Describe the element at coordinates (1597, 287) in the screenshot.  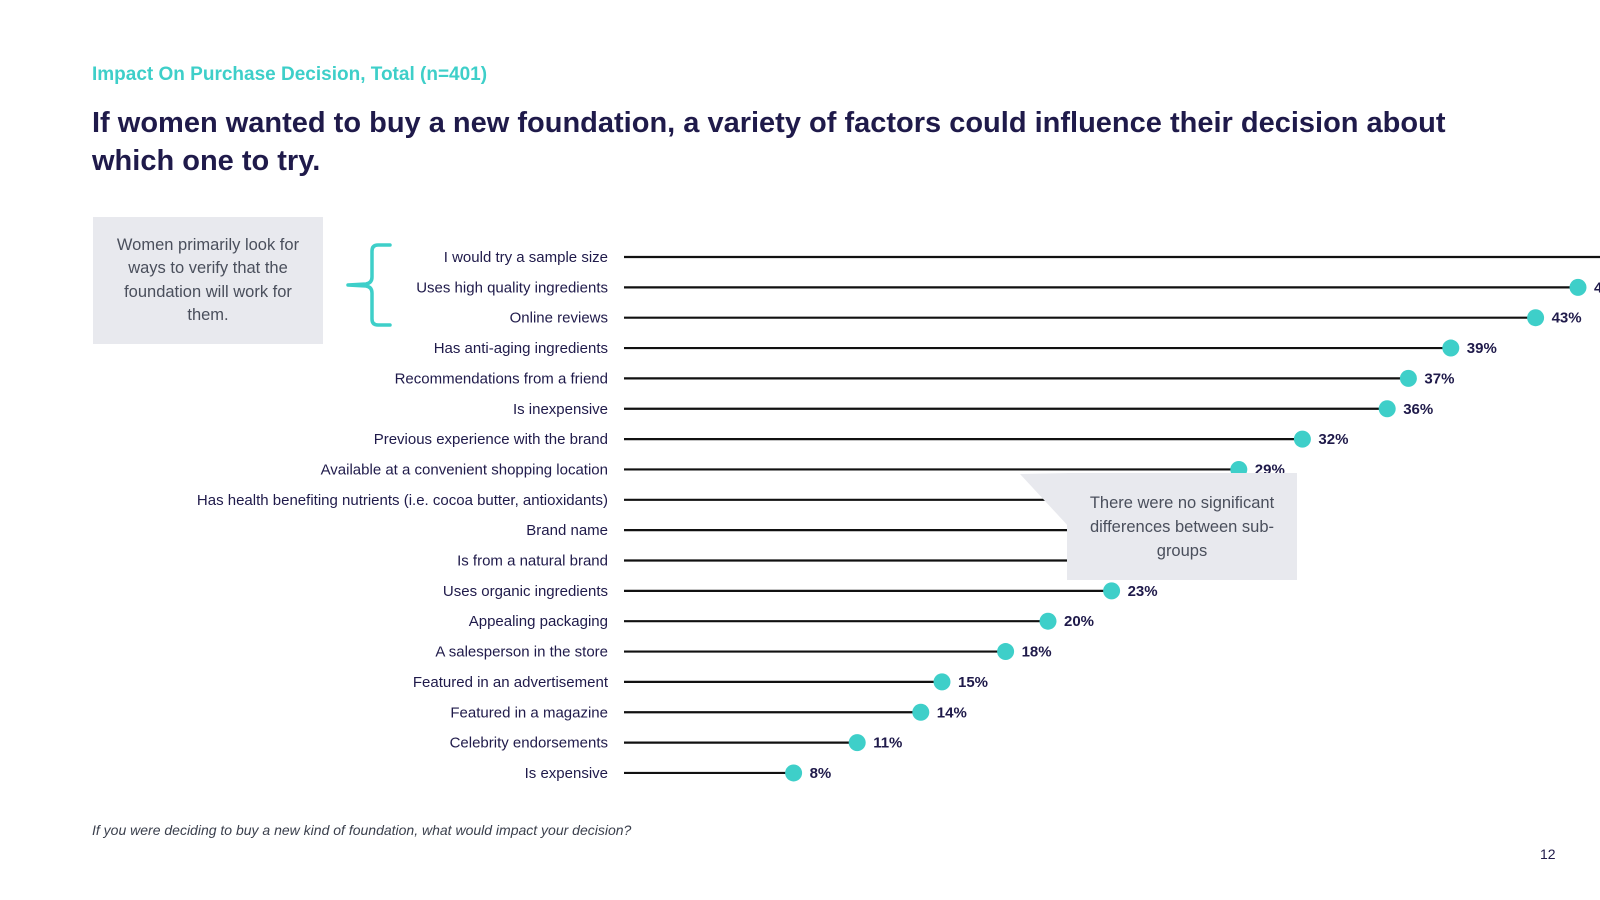
I see `value-label: 45%` at that location.